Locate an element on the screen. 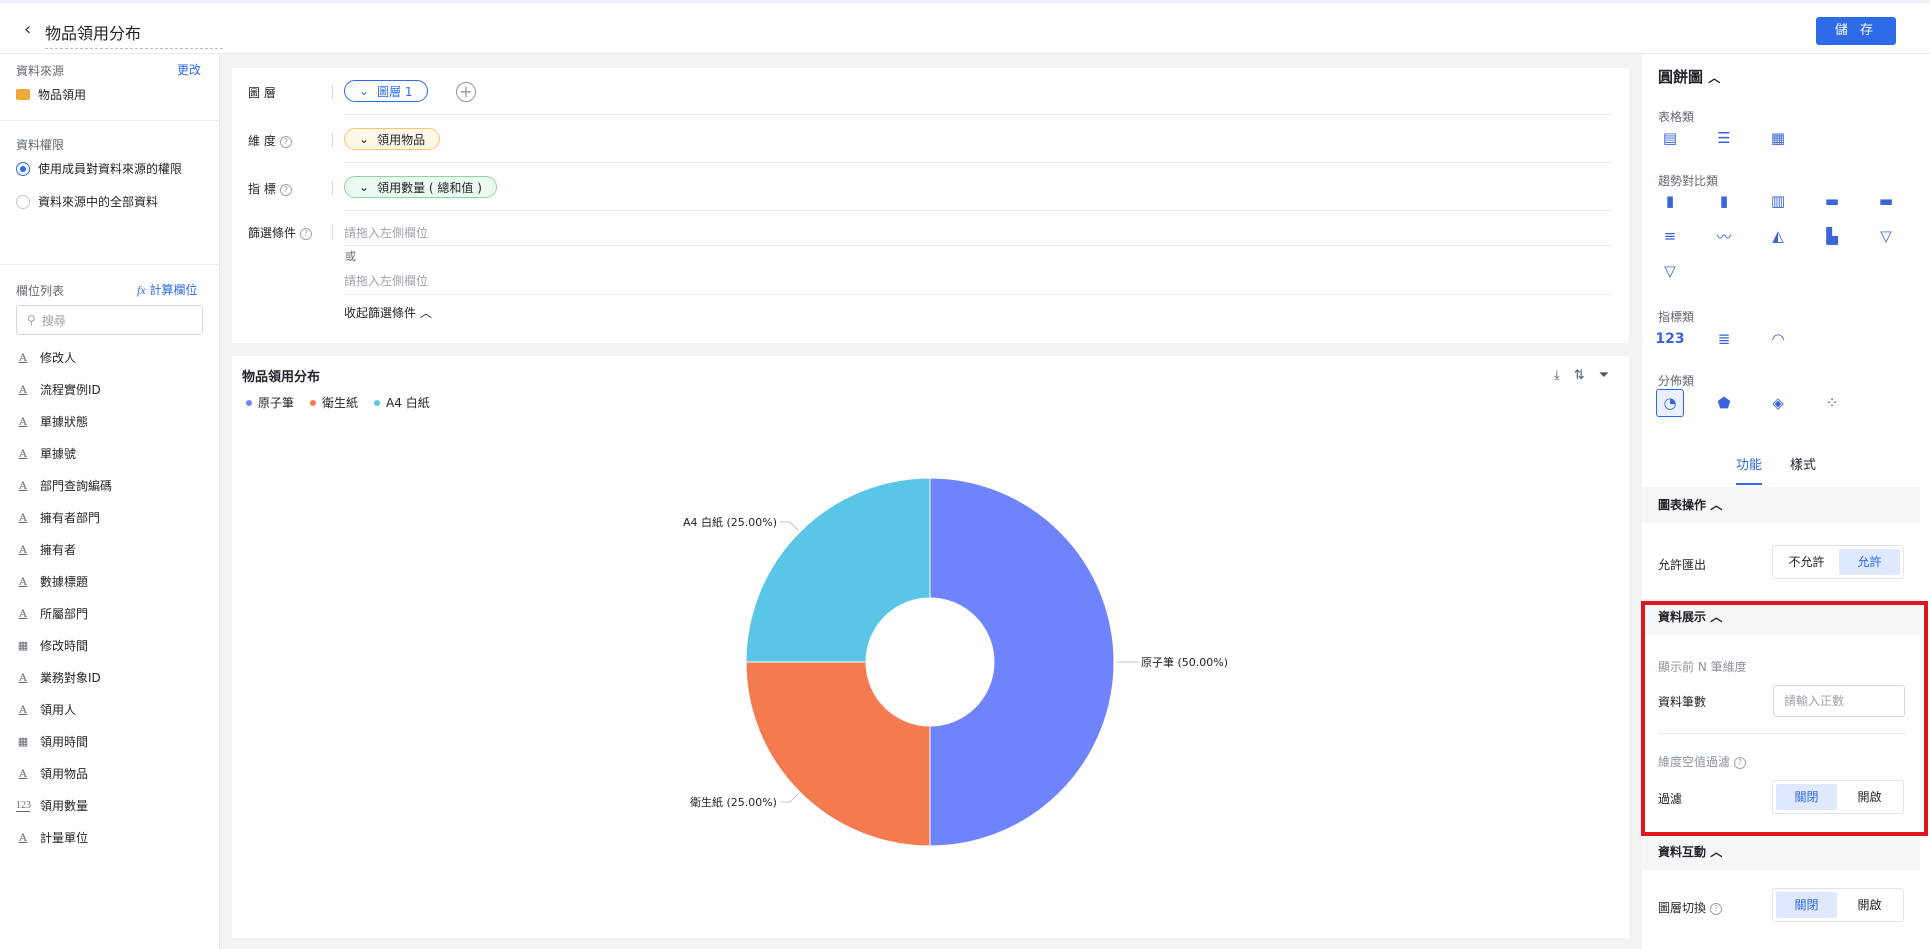  chevron-up-icon: ︿ is located at coordinates (1716, 852).